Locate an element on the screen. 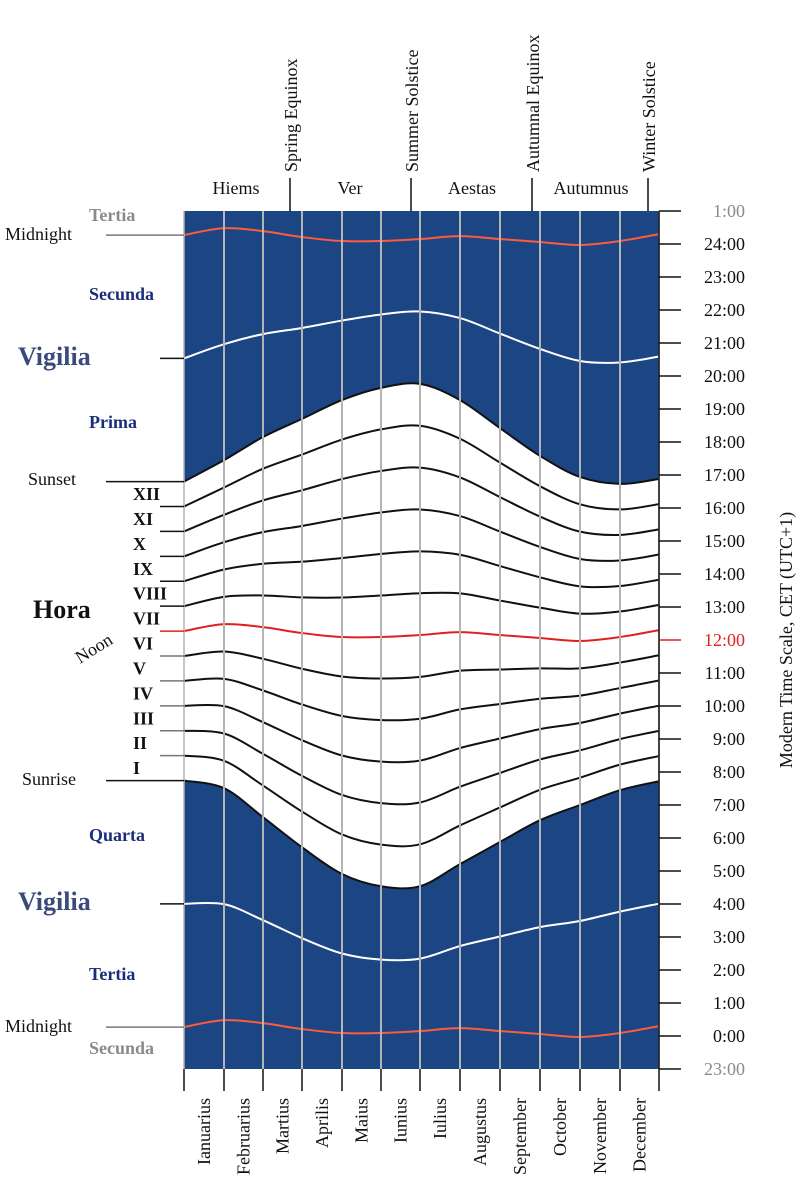 This screenshot has height=1183, width=800. hour-label-ix: IX is located at coordinates (143, 569).